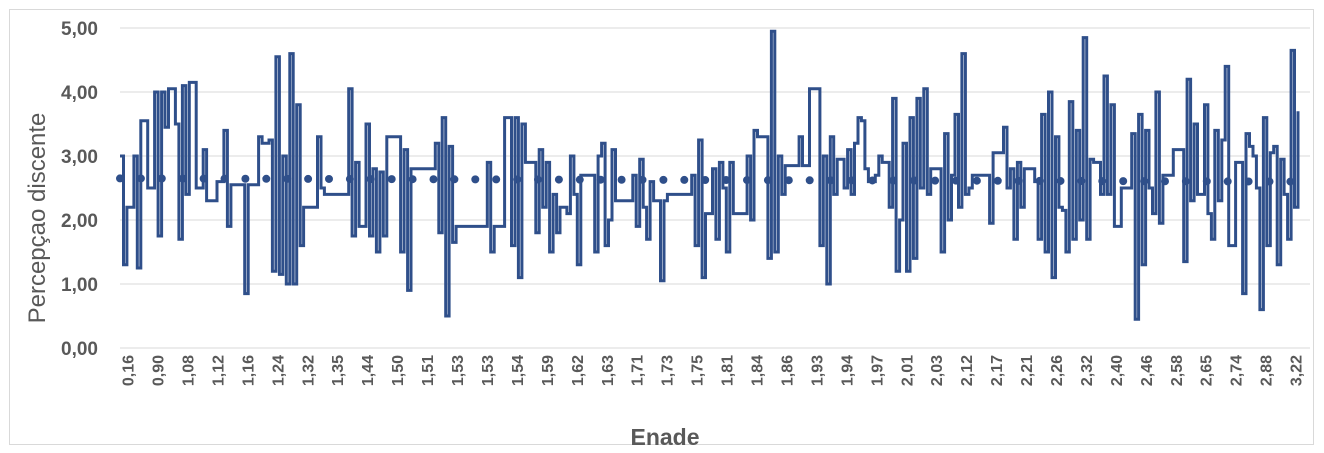 This screenshot has height=453, width=1324. What do you see at coordinates (1207, 370) in the screenshot?
I see `x-tick-label: 2,65` at bounding box center [1207, 370].